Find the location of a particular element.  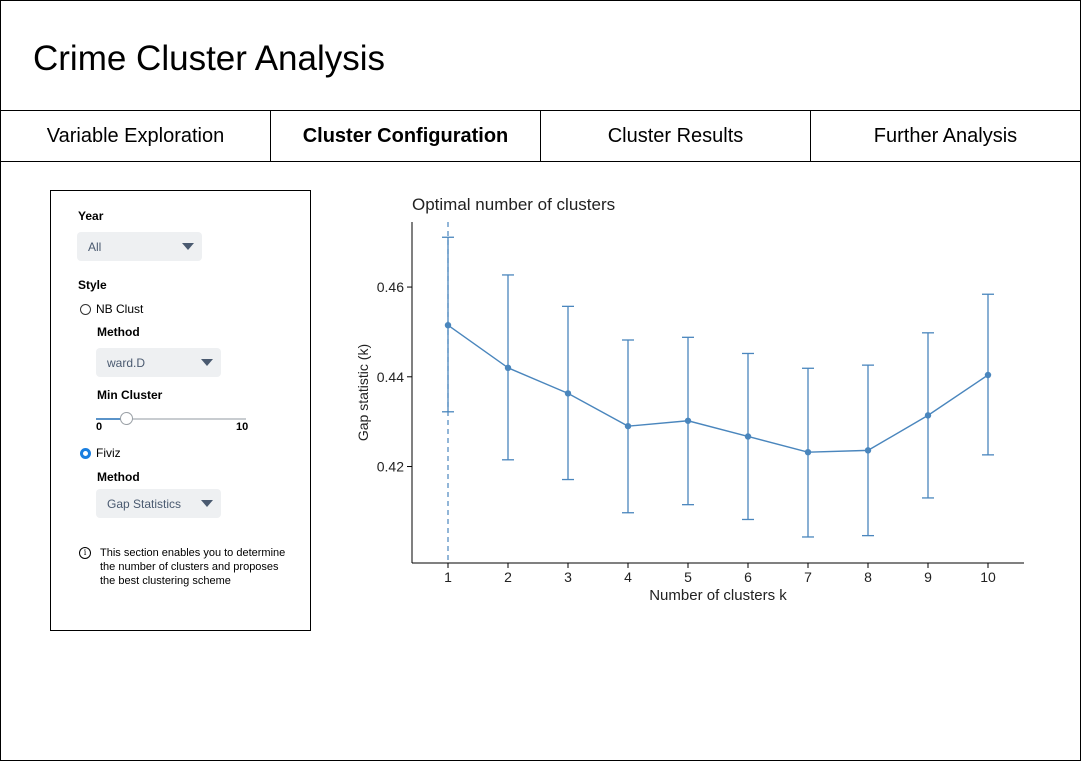

x-tick-label: 6 is located at coordinates (748, 577).